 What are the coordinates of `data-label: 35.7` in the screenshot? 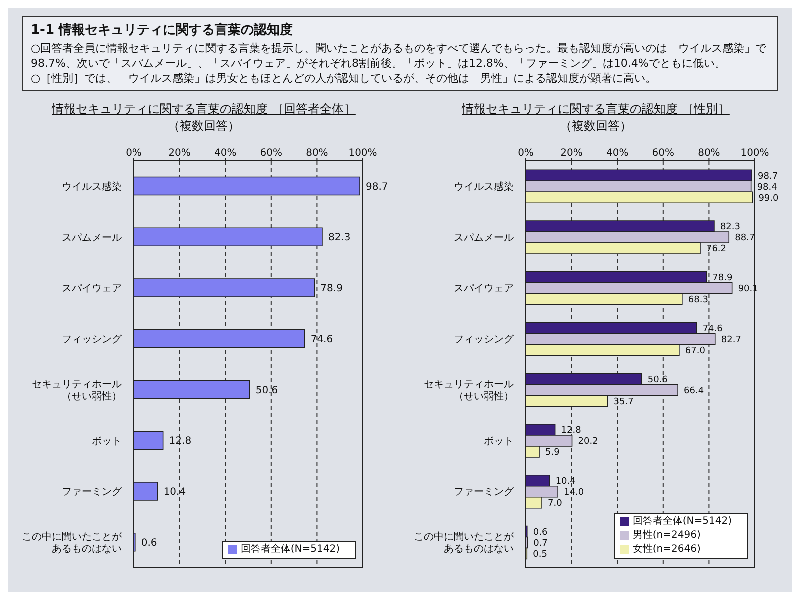 It's located at (624, 402).